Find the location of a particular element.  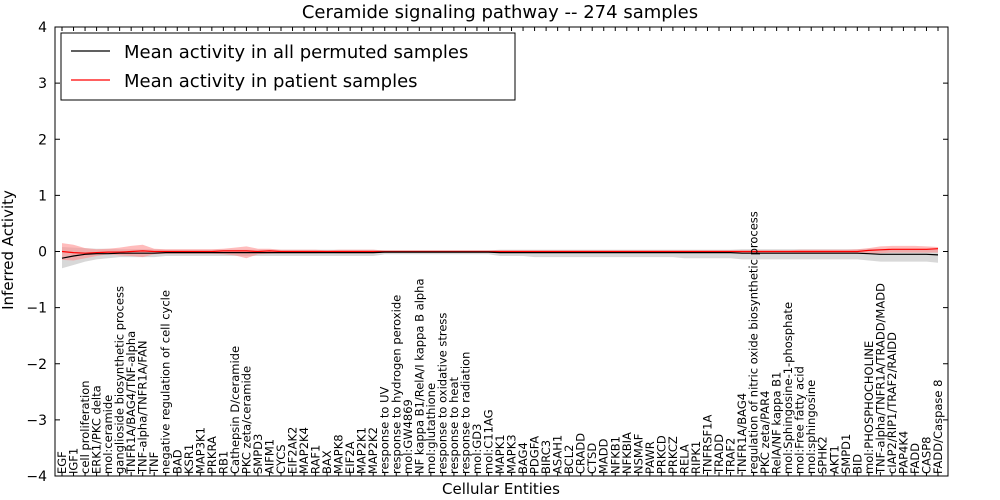

category-label: ganglioside biosynthetic process is located at coordinates (120, 380).